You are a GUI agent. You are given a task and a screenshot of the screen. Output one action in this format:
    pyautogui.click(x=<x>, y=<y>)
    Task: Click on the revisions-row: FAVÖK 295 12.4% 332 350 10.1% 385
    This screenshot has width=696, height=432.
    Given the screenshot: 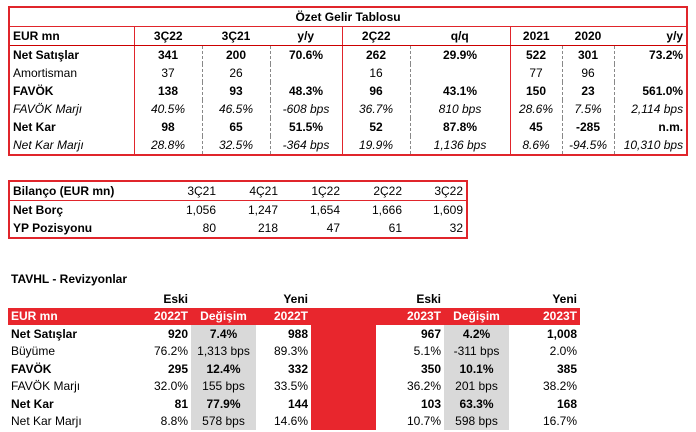 What is the action you would take?
    pyautogui.click(x=294, y=369)
    